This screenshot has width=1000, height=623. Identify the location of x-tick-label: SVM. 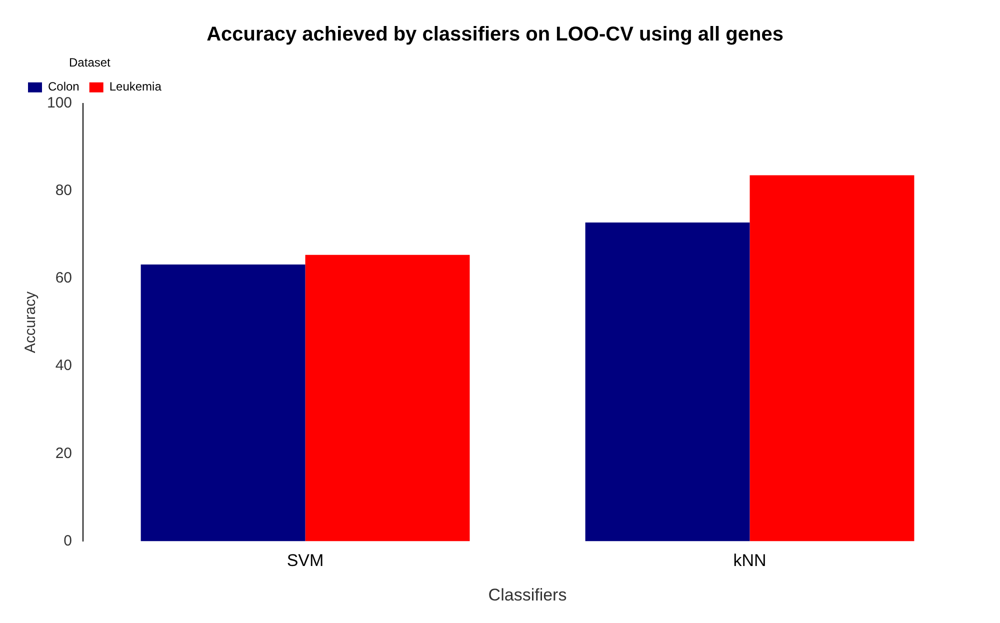
(305, 560).